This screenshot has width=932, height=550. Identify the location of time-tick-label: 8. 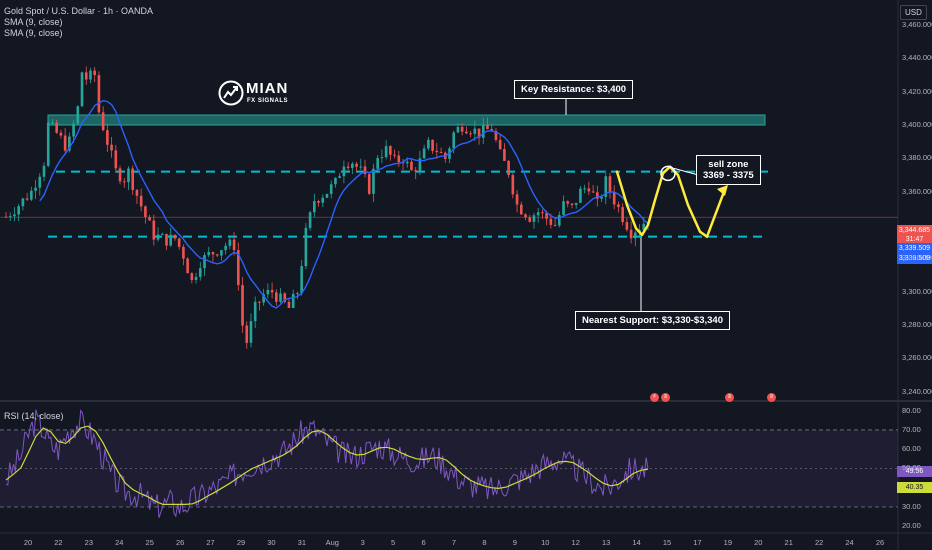
(484, 542).